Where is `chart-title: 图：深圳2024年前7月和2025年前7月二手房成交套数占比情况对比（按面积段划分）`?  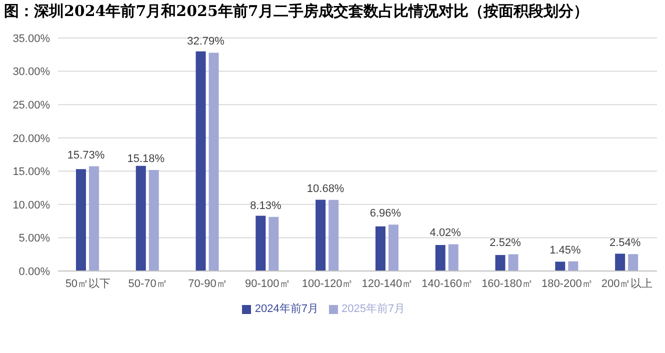
chart-title: 图：深圳2024年前7月和2025年前7月二手房成交套数占比情况对比（按面积段划分） is located at coordinates (296, 11).